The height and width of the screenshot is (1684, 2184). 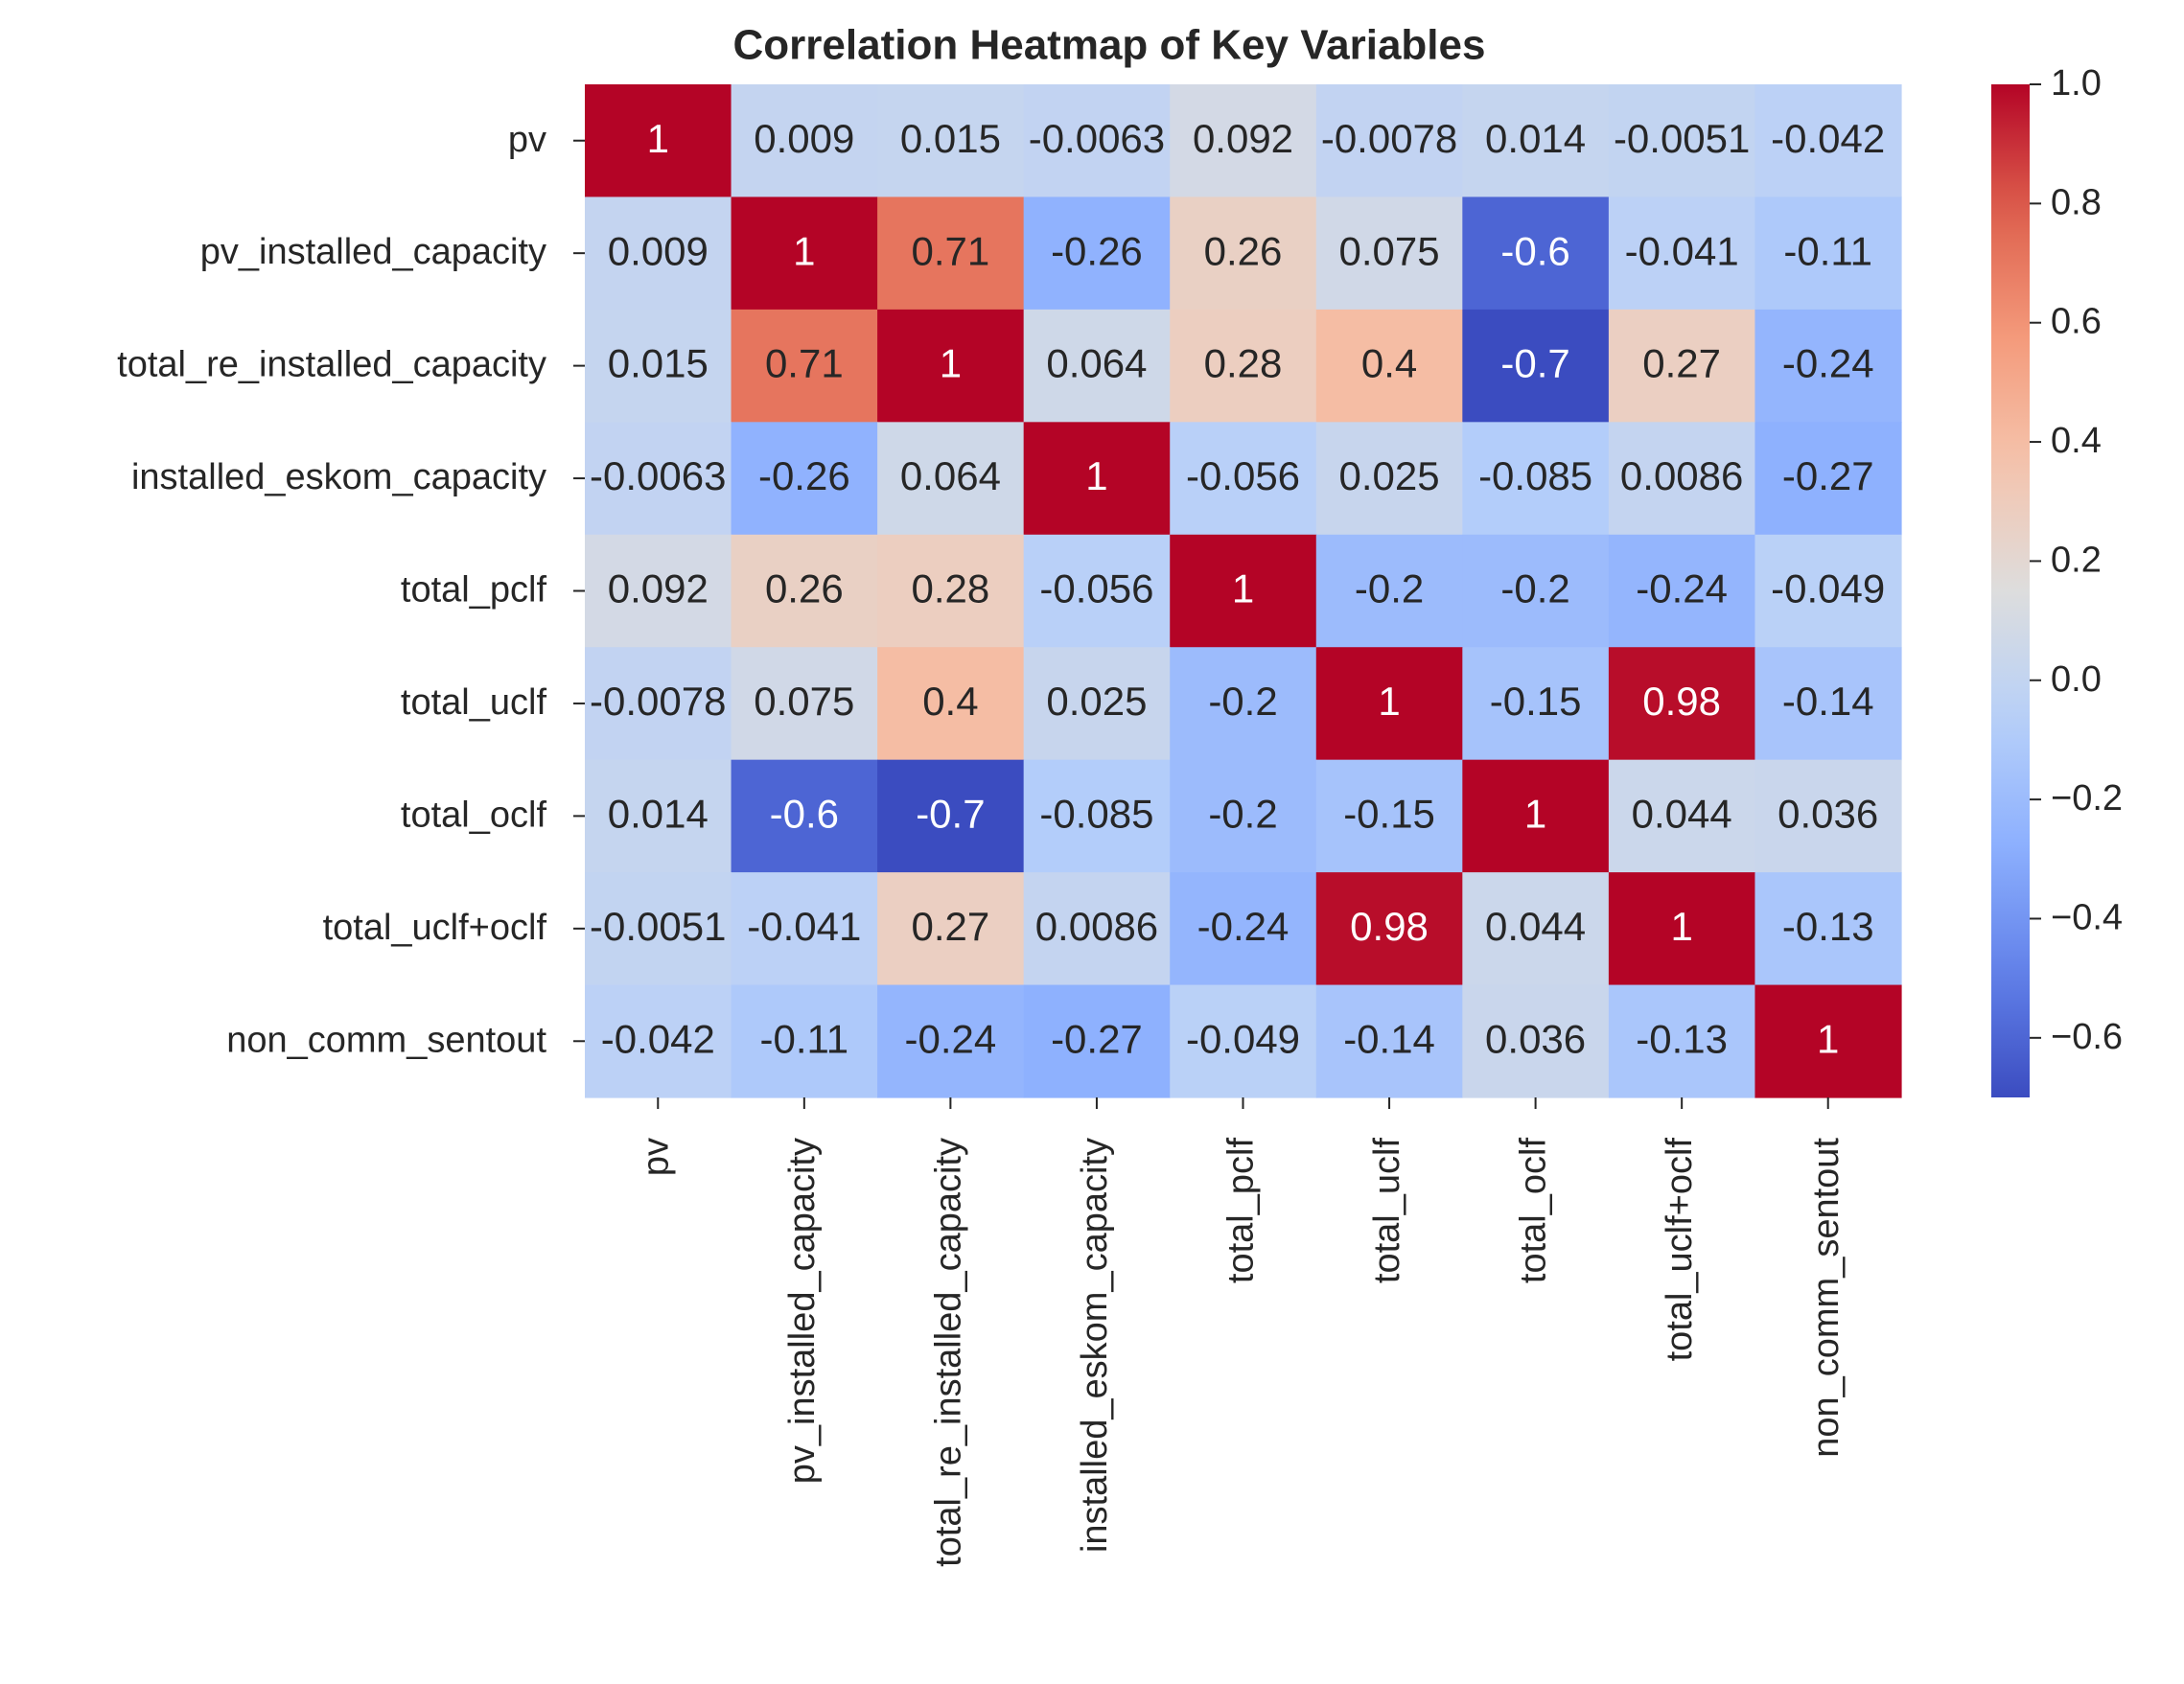 What do you see at coordinates (527, 140) in the screenshot?
I see `y-tick-label: pv` at bounding box center [527, 140].